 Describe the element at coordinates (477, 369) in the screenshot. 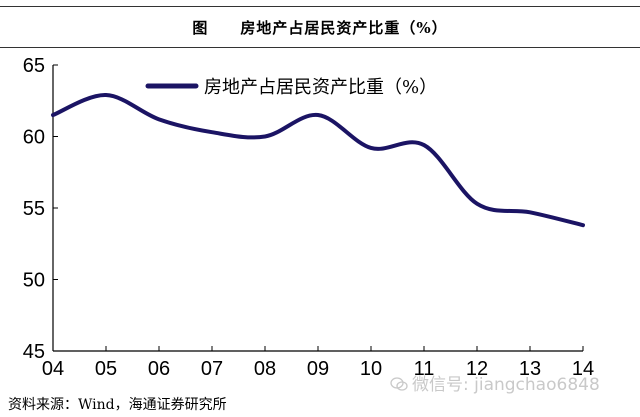

I see `x-tick-label: 12` at that location.